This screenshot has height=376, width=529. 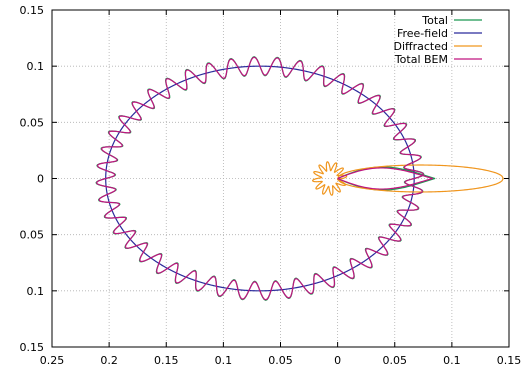 What do you see at coordinates (337, 360) in the screenshot?
I see `x-tick-label: 0` at bounding box center [337, 360].